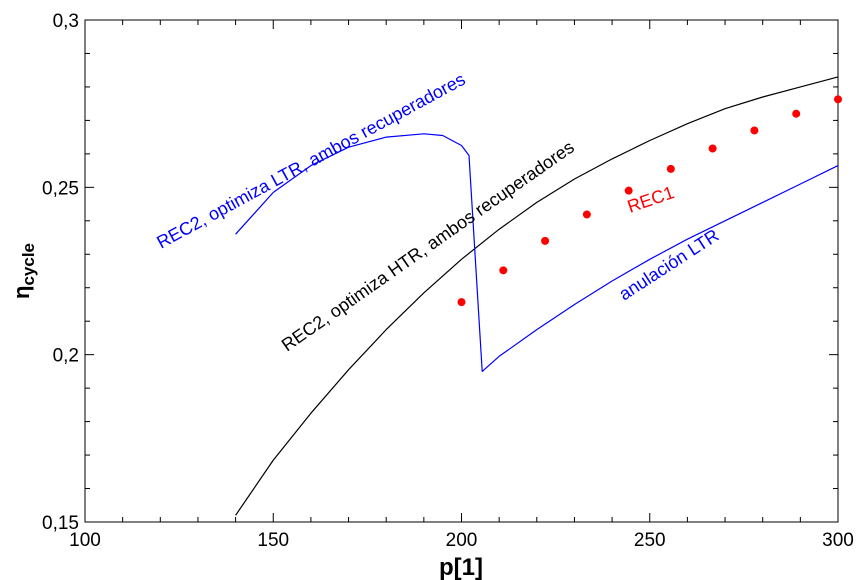  What do you see at coordinates (838, 540) in the screenshot?
I see `x-tick-label: 300` at bounding box center [838, 540].